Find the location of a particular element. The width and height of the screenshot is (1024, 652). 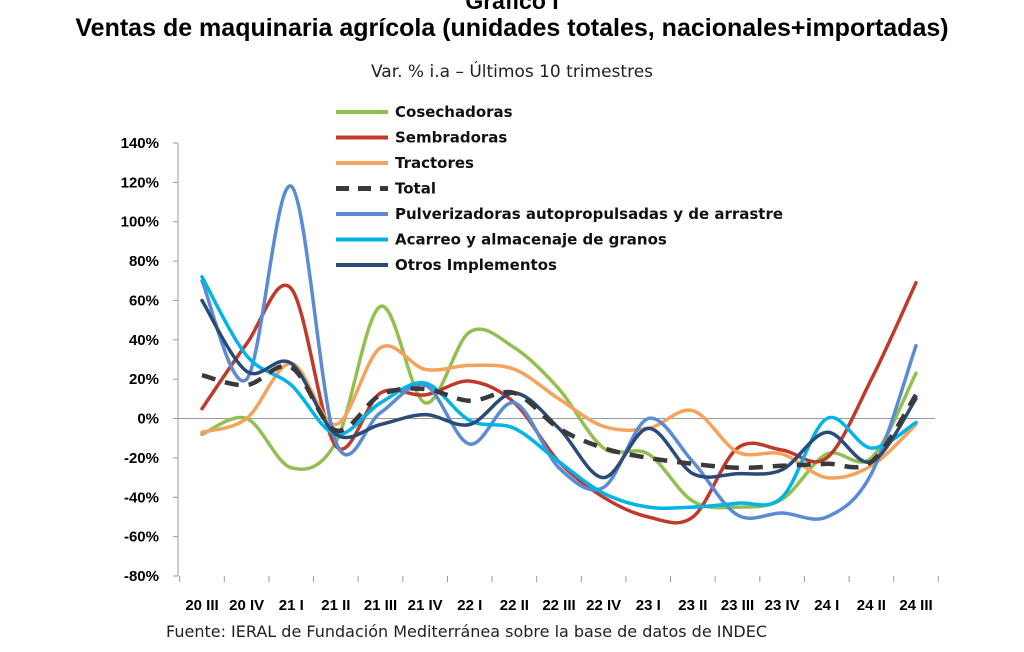

y-tick-label: 40% is located at coordinates (144, 340).